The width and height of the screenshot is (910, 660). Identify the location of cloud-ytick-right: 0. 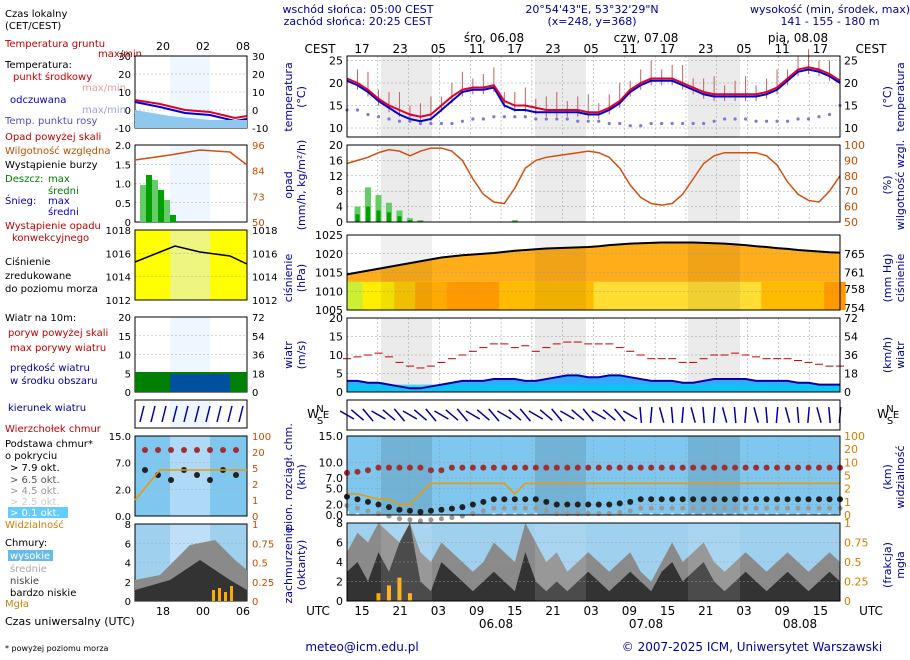
(847, 515).